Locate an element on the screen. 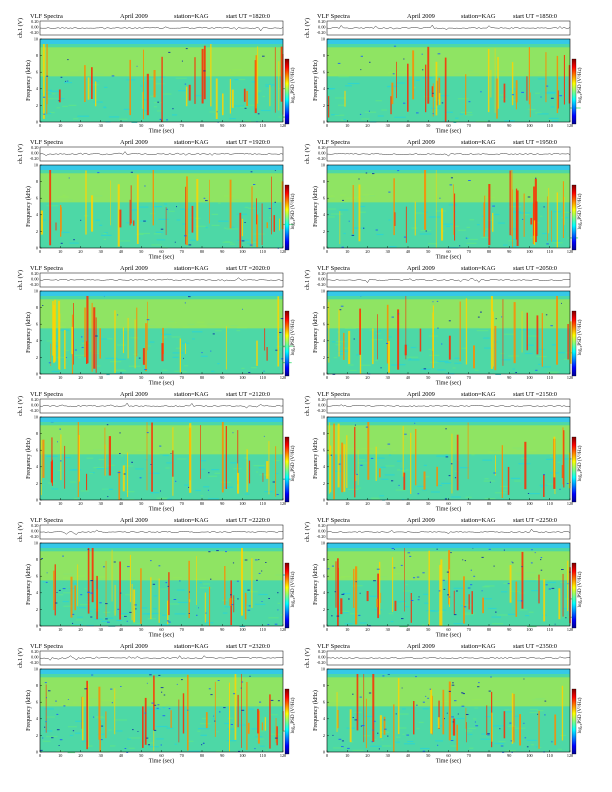  waveform-trace is located at coordinates (161, 658).